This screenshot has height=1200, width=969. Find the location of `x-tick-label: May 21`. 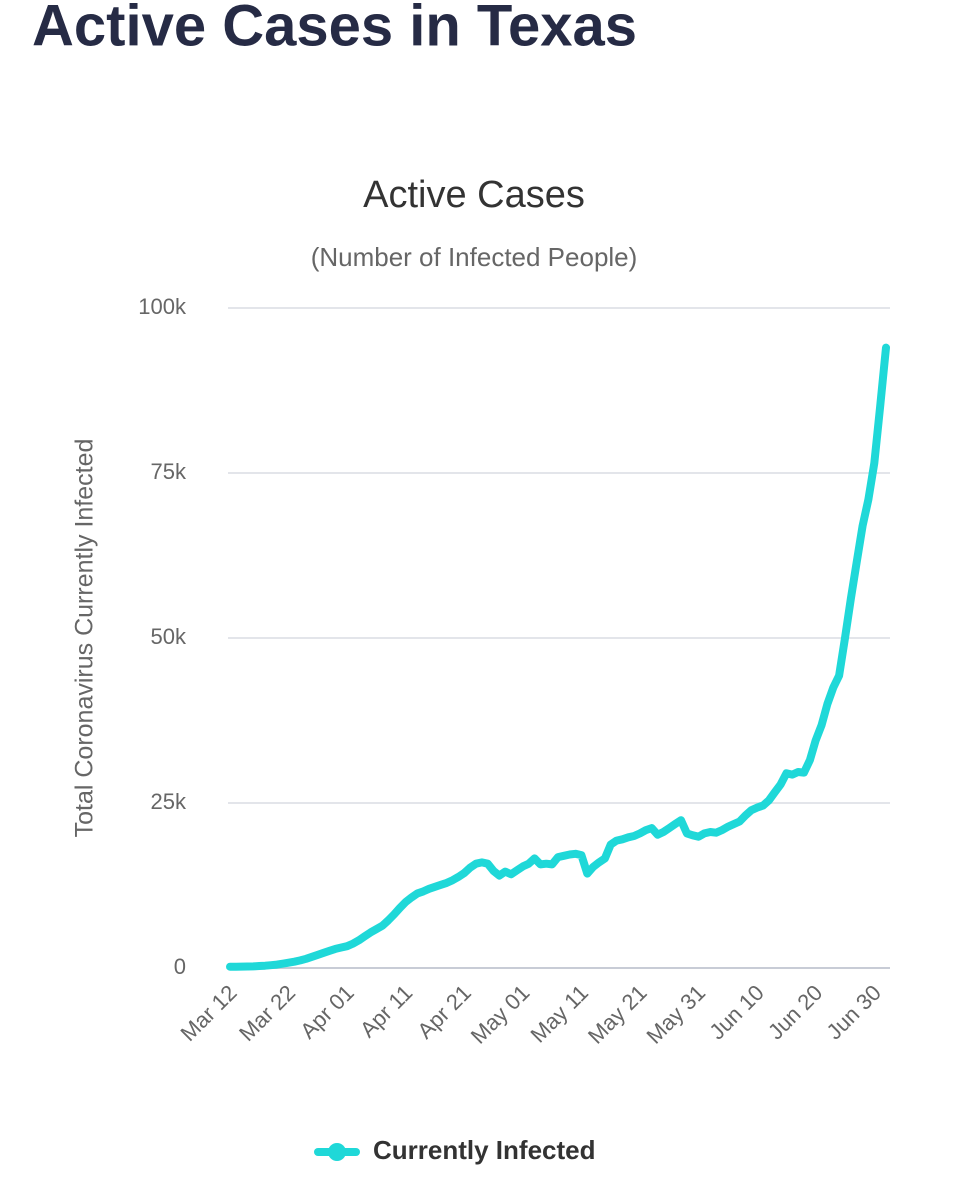

x-tick-label: May 21 is located at coordinates (617, 1014).